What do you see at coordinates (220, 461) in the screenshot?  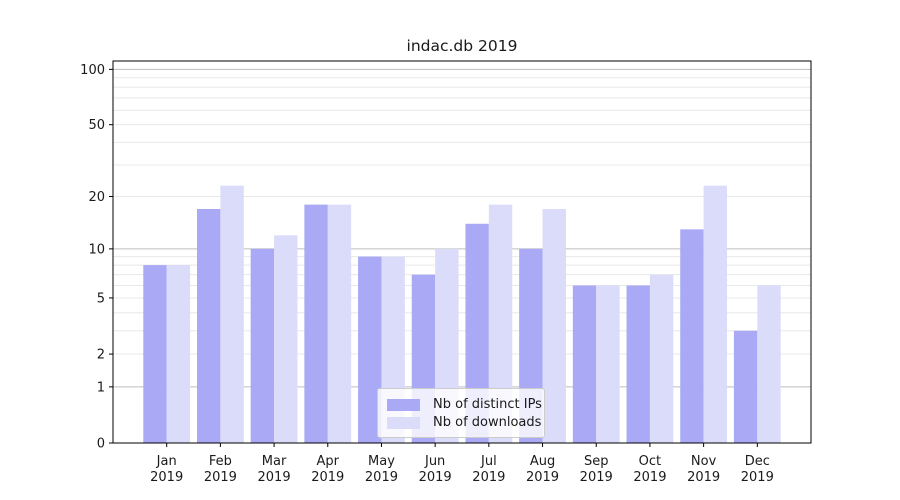 I see `x-tick-label-month: Feb` at bounding box center [220, 461].